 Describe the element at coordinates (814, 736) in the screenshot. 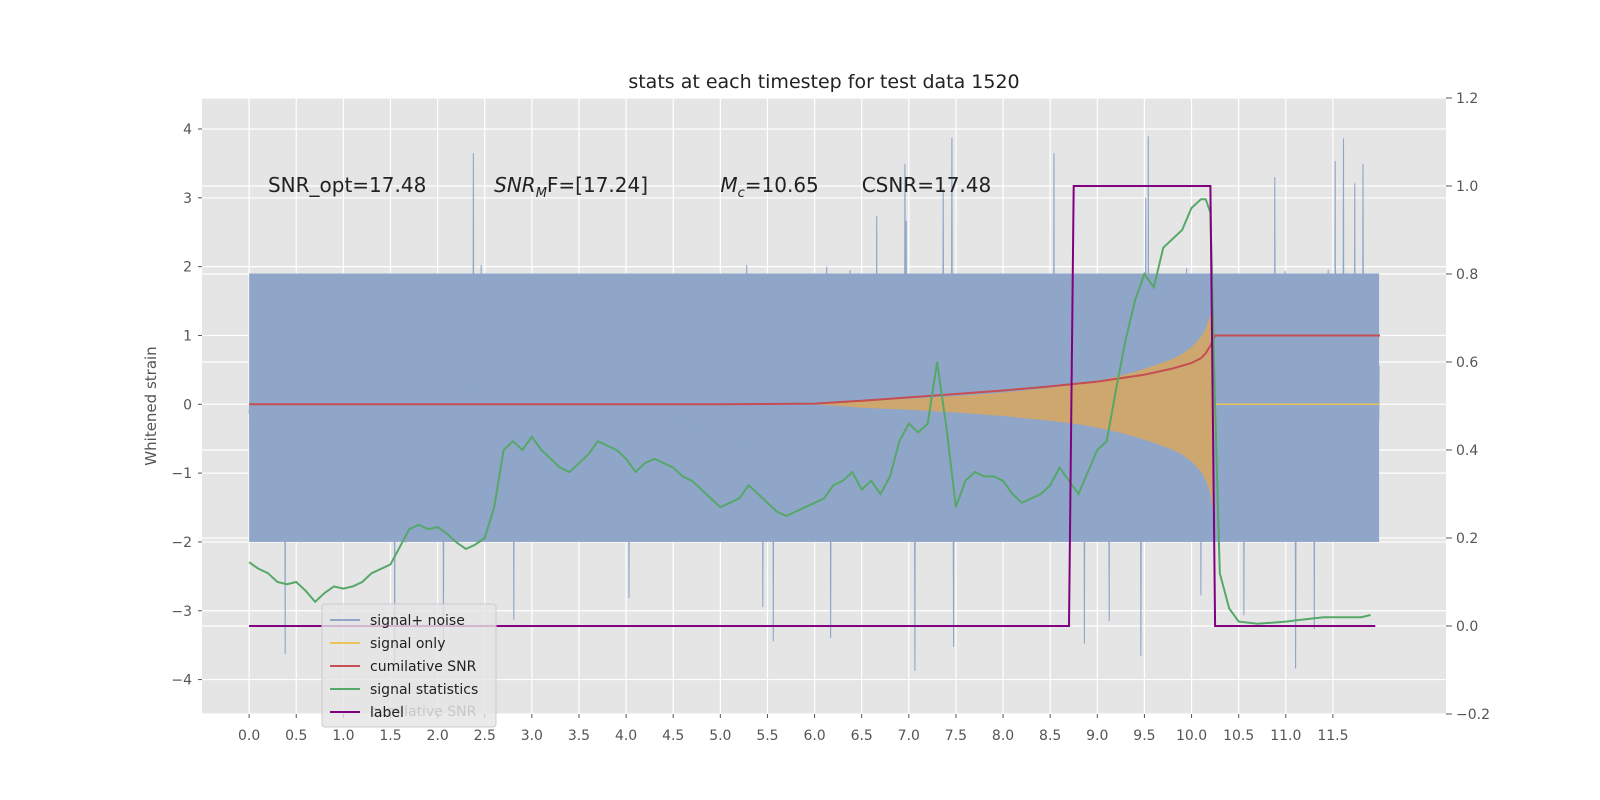

I see `x-tick-label: 6.0` at that location.